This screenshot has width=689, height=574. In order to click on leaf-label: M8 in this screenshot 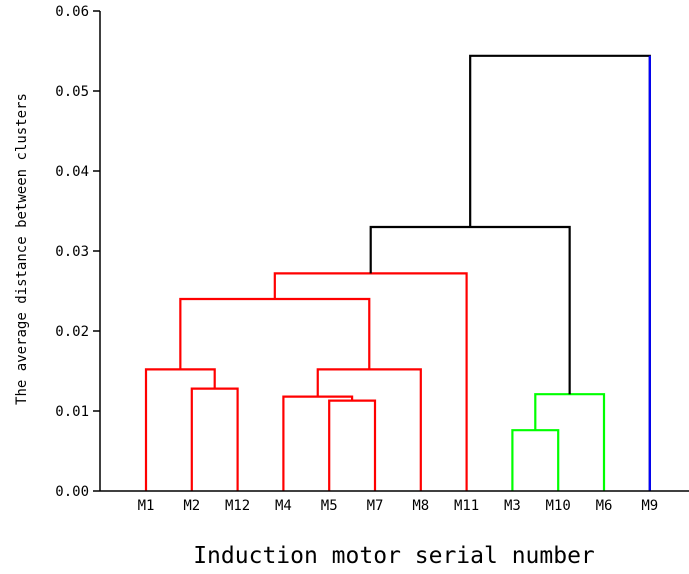, I will do `click(420, 506)`.